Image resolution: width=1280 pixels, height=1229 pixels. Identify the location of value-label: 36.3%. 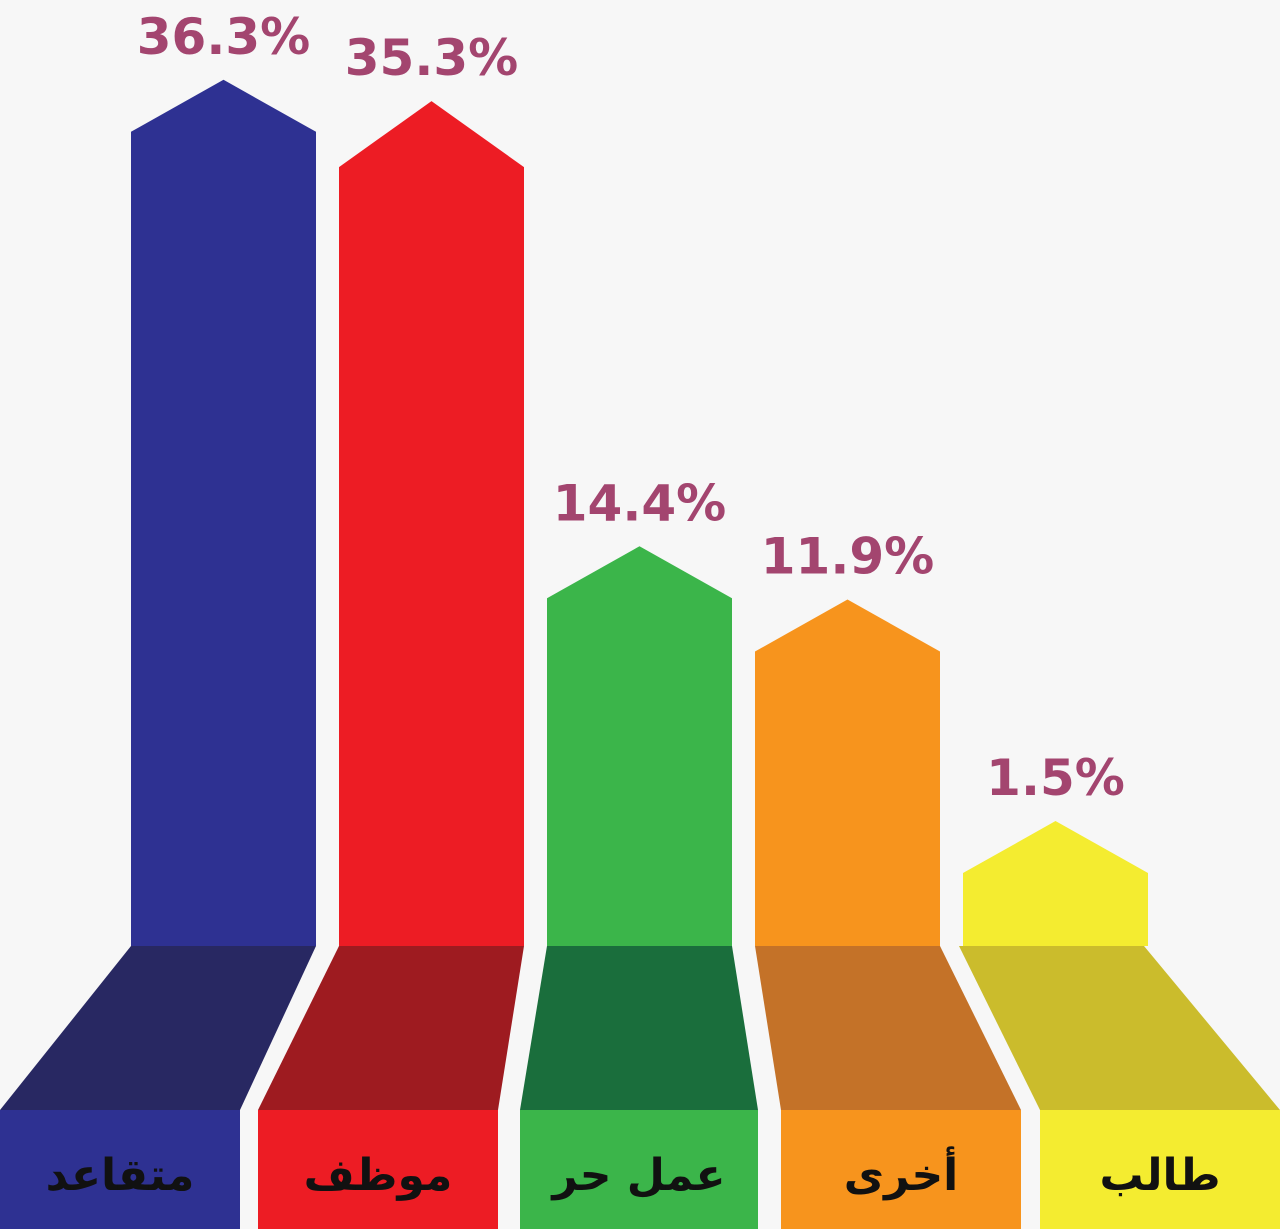
(223, 37).